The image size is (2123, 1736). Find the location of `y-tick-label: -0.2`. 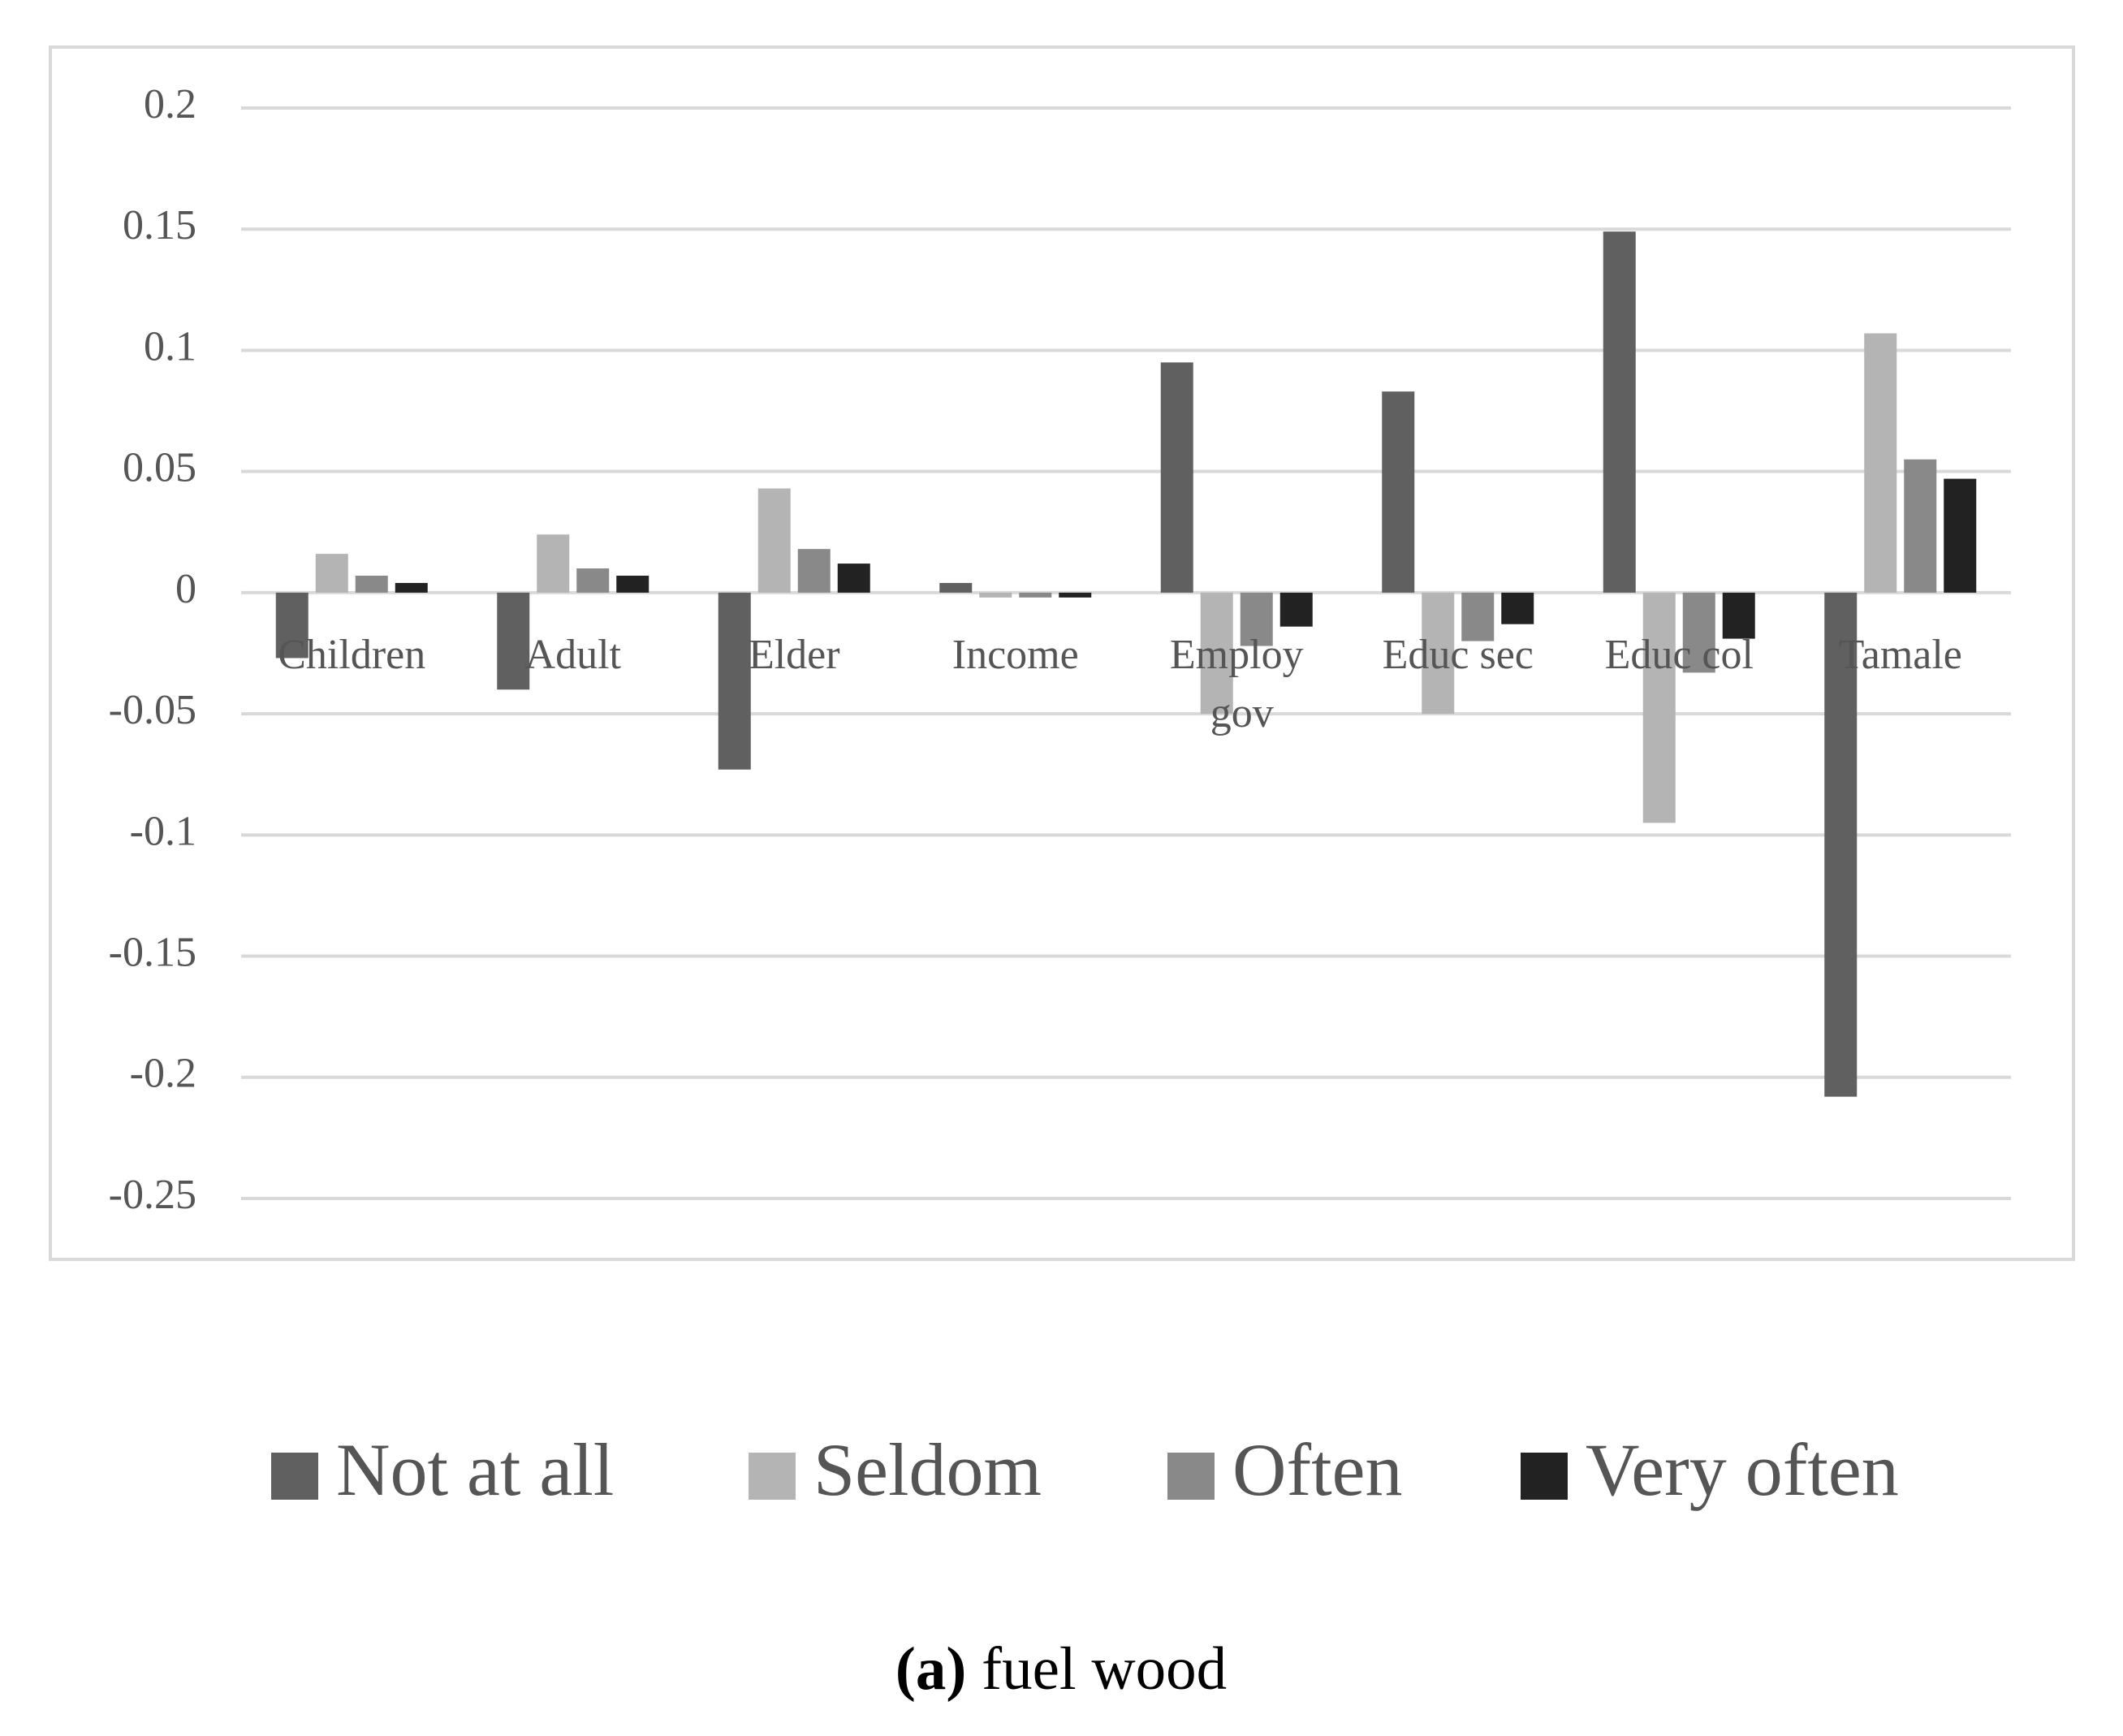

y-tick-label: -0.2 is located at coordinates (163, 1074).